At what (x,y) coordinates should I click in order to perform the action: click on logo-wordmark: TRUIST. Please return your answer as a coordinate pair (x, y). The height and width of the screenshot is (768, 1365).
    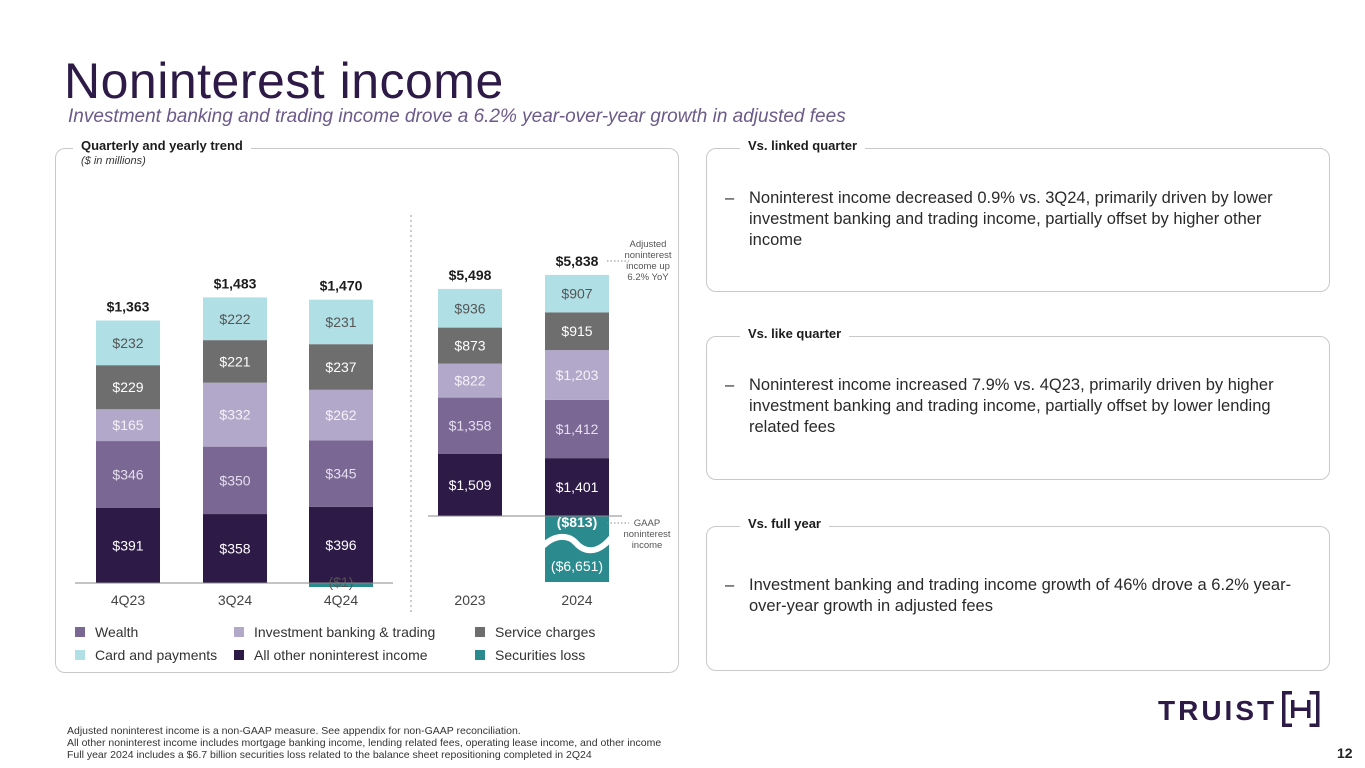
    Looking at the image, I should click on (1217, 710).